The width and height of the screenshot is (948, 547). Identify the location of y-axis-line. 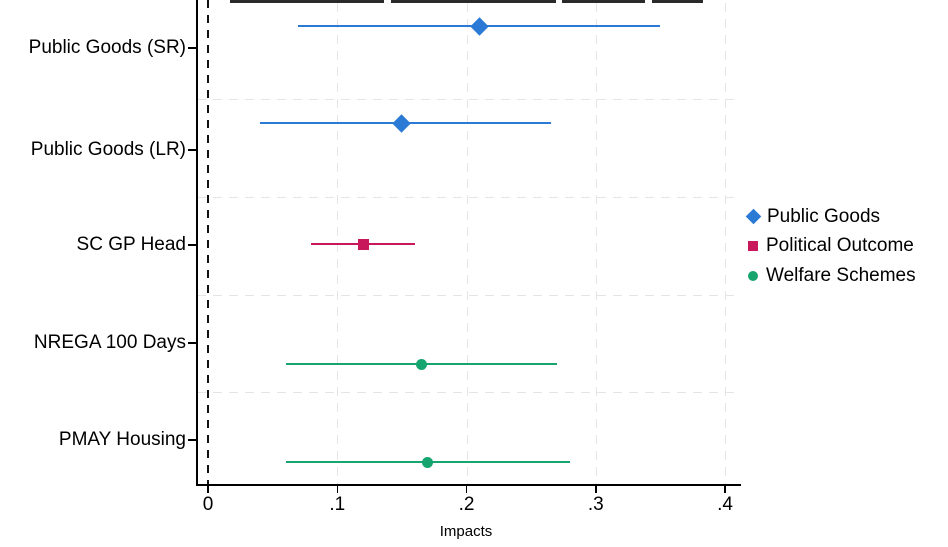
(197, 243).